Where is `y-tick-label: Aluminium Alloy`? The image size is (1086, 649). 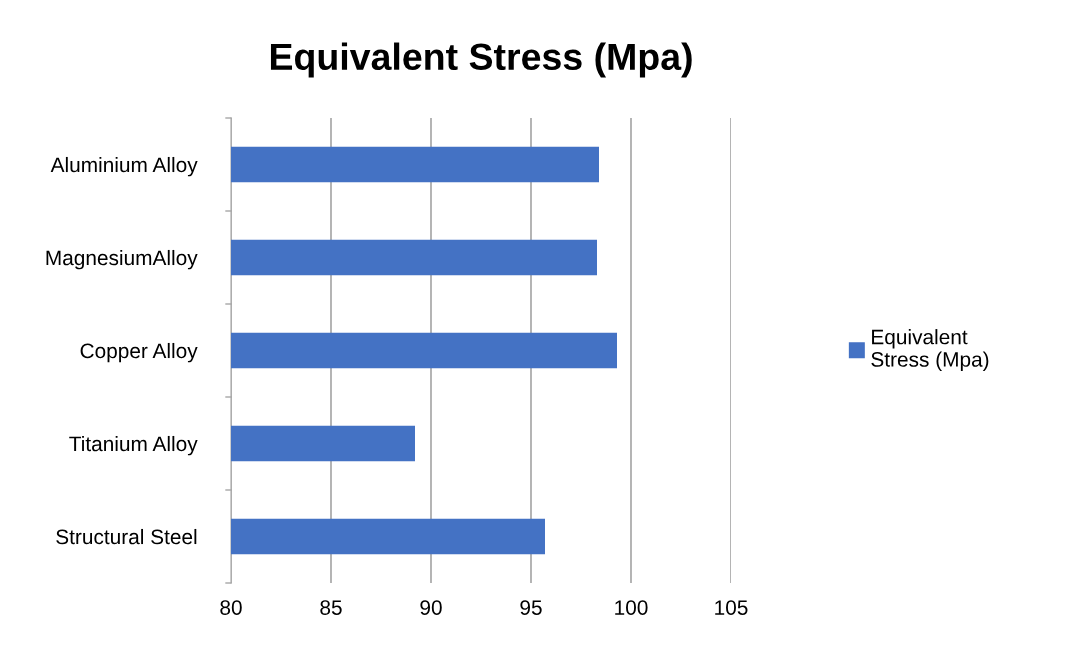 y-tick-label: Aluminium Alloy is located at coordinates (124, 166).